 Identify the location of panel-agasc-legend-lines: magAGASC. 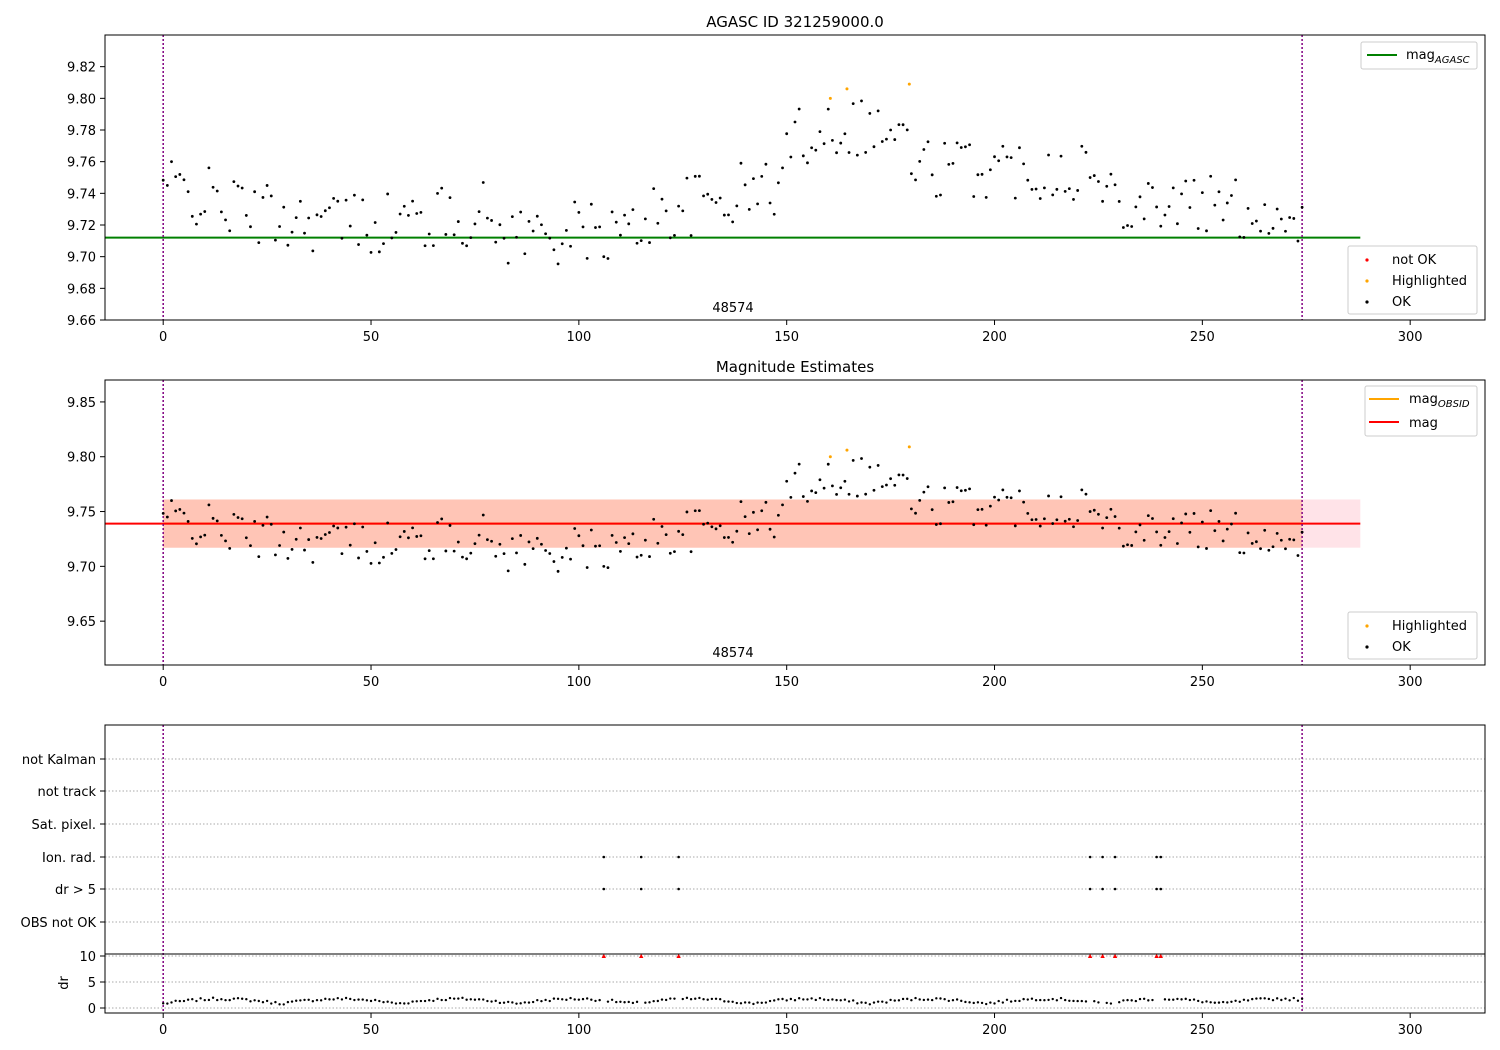
(1419, 55).